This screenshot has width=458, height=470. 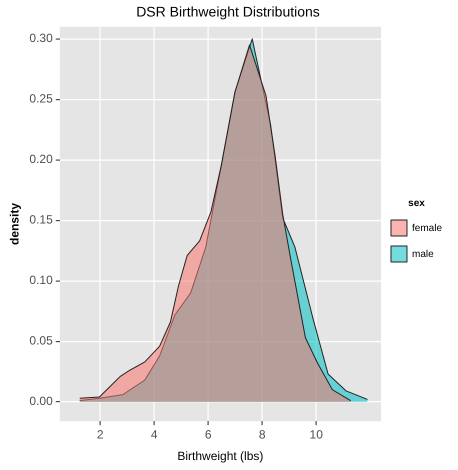 I want to click on legend-label: female, so click(x=427, y=228).